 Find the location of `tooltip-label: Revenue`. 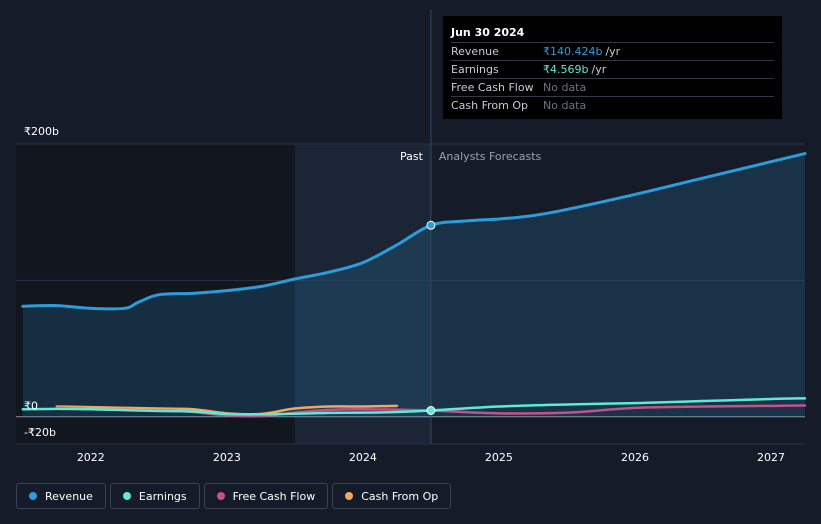

tooltip-label: Revenue is located at coordinates (475, 51).